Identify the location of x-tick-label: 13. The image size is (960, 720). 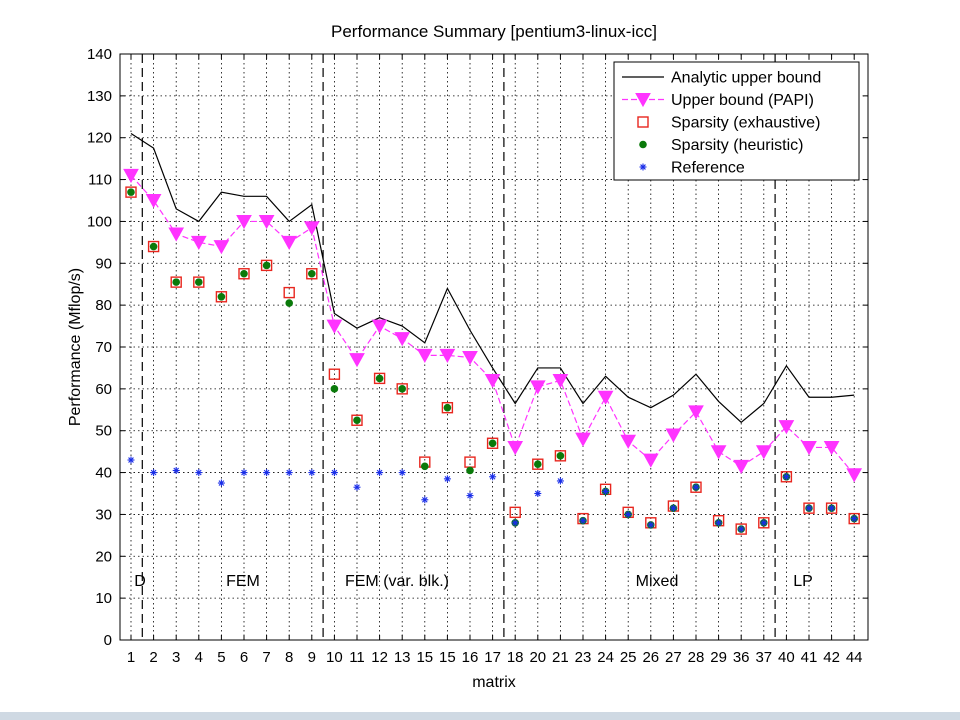
(402, 657).